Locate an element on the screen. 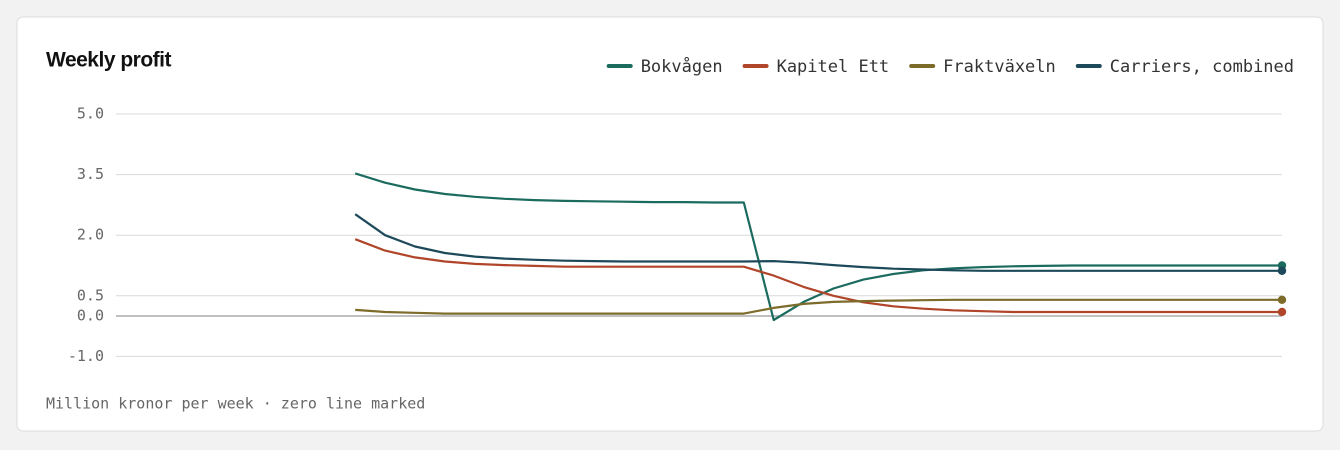 The image size is (1340, 450). y-tick-label: 0.5 is located at coordinates (90, 295).